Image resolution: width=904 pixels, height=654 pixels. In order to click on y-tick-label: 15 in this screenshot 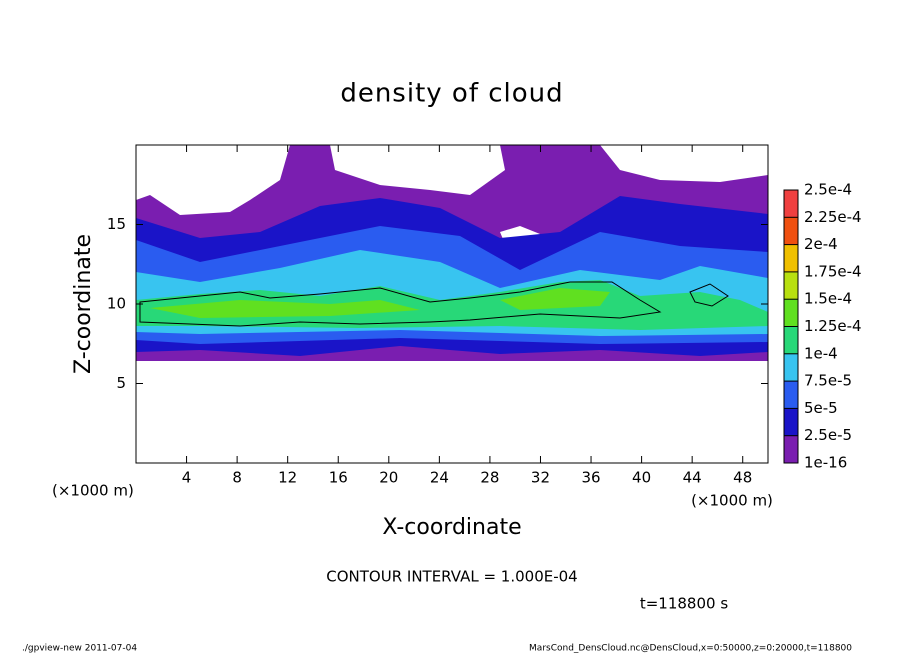, I will do `click(116, 224)`.